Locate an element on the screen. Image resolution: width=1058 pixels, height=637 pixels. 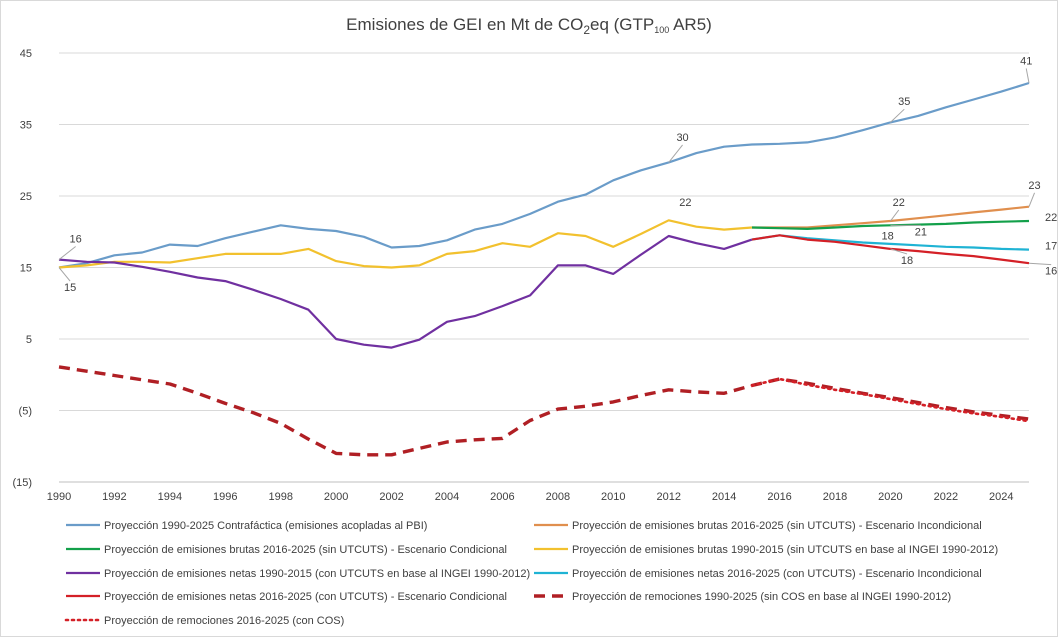
y-tick-label: (15) is located at coordinates (22, 483).